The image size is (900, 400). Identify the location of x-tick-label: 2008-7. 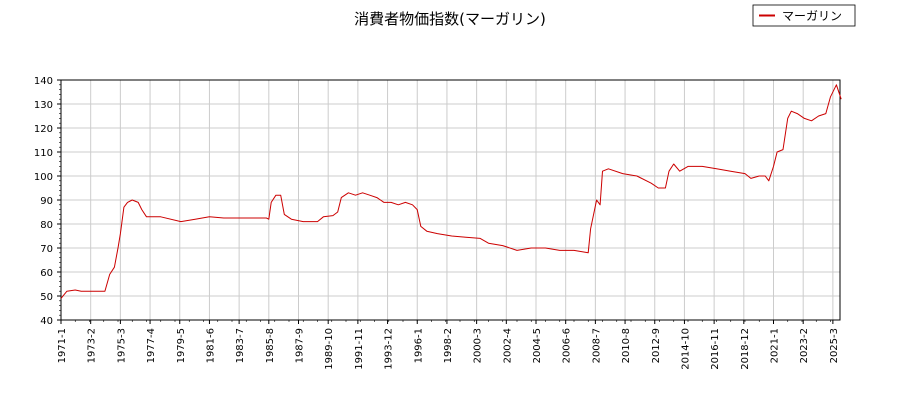
(596, 345).